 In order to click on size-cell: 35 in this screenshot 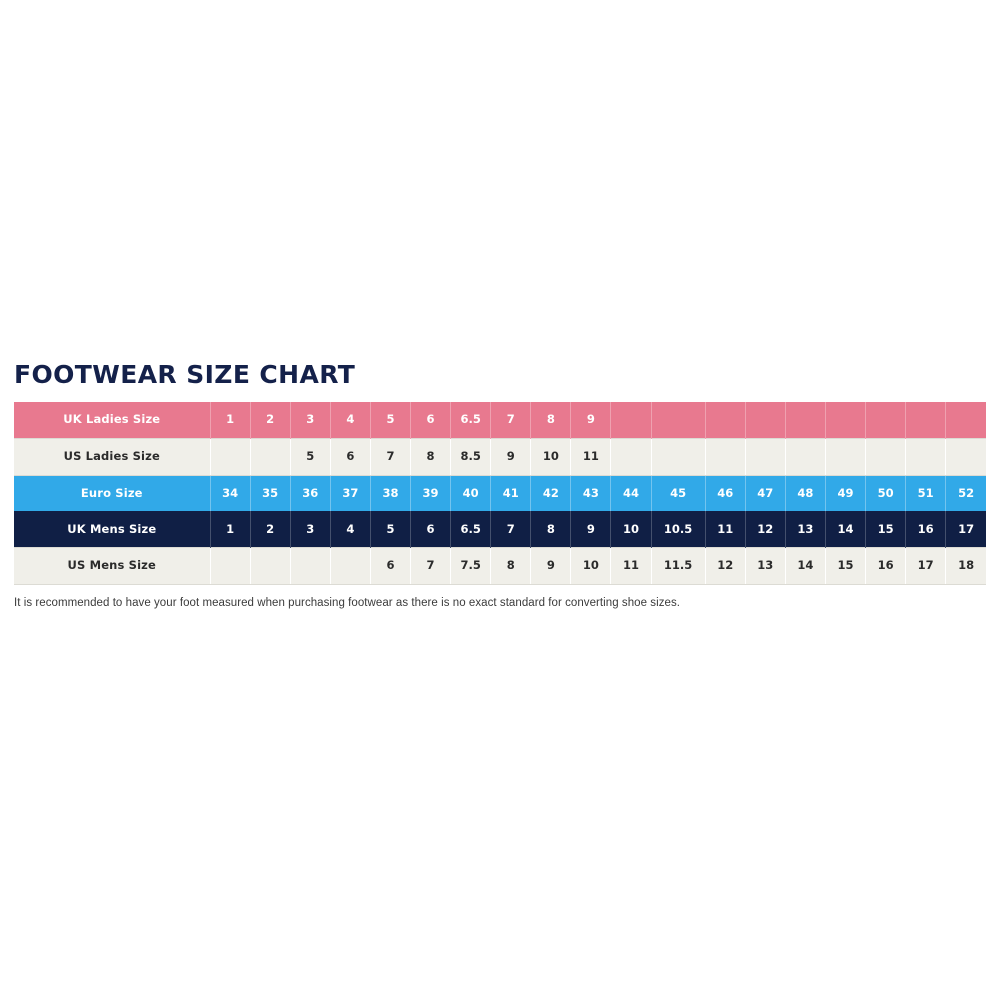, I will do `click(270, 493)`.